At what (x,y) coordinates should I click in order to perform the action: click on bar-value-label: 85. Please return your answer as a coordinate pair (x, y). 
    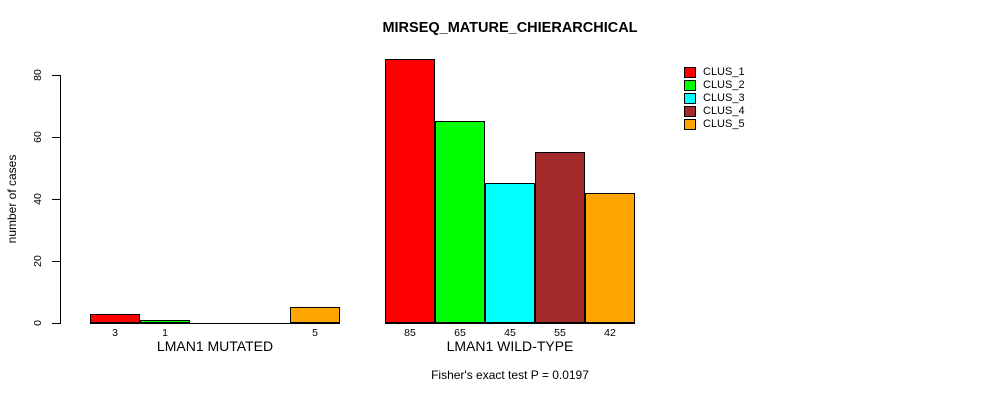
    Looking at the image, I should click on (410, 333).